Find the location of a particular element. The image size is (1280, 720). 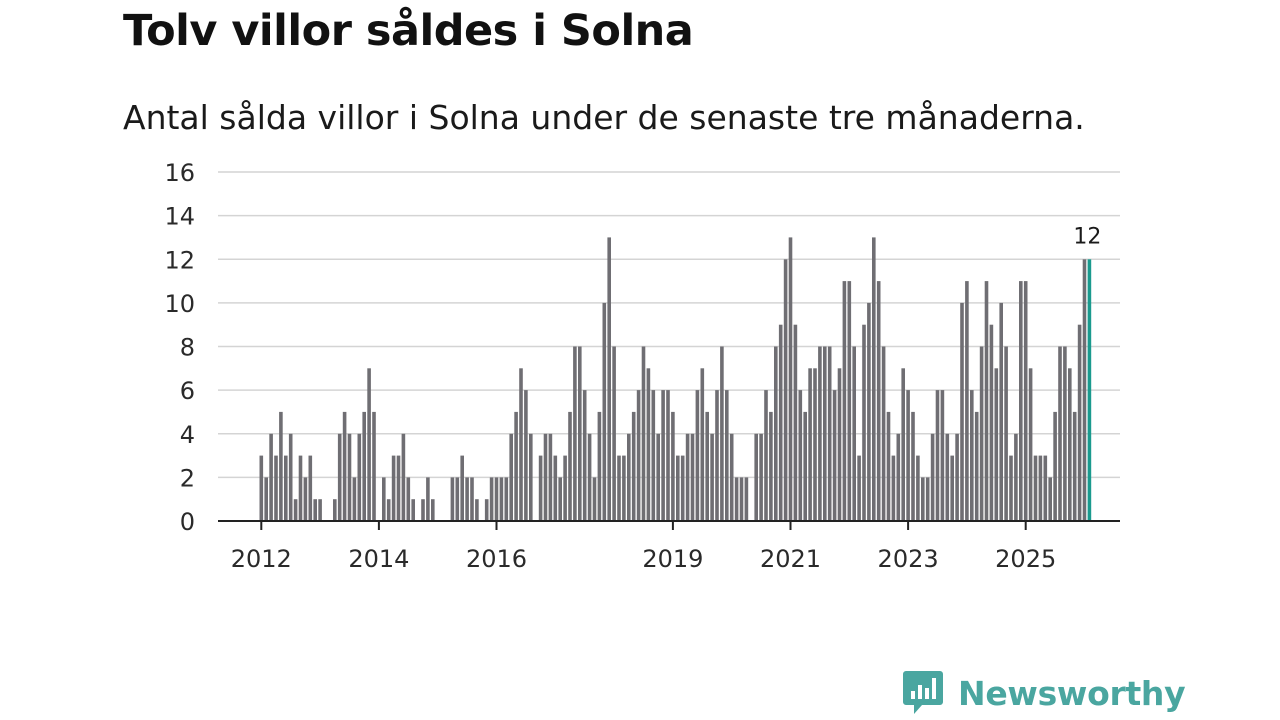

y-axis: 0 2 4 6 8 10 12 14 16 is located at coordinates (179, 347).